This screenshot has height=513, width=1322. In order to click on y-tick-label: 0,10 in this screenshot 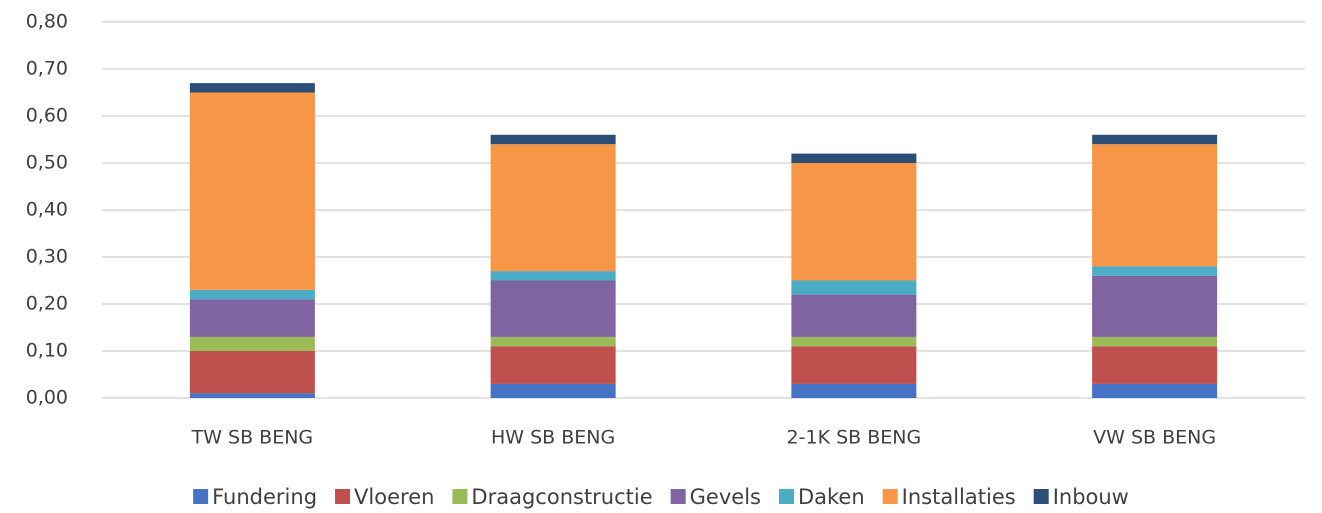, I will do `click(47, 351)`.